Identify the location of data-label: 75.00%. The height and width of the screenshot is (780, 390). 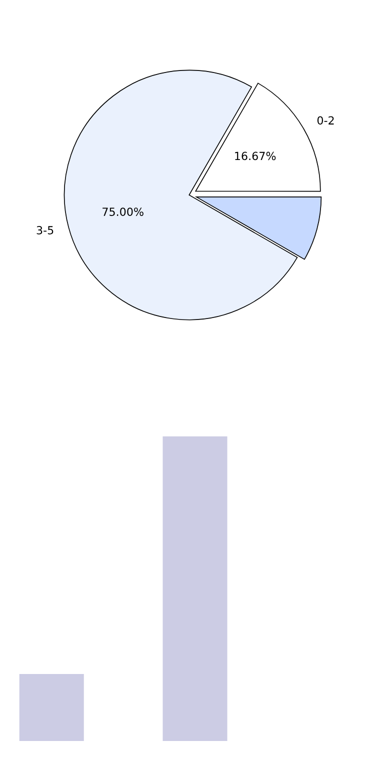
(123, 212).